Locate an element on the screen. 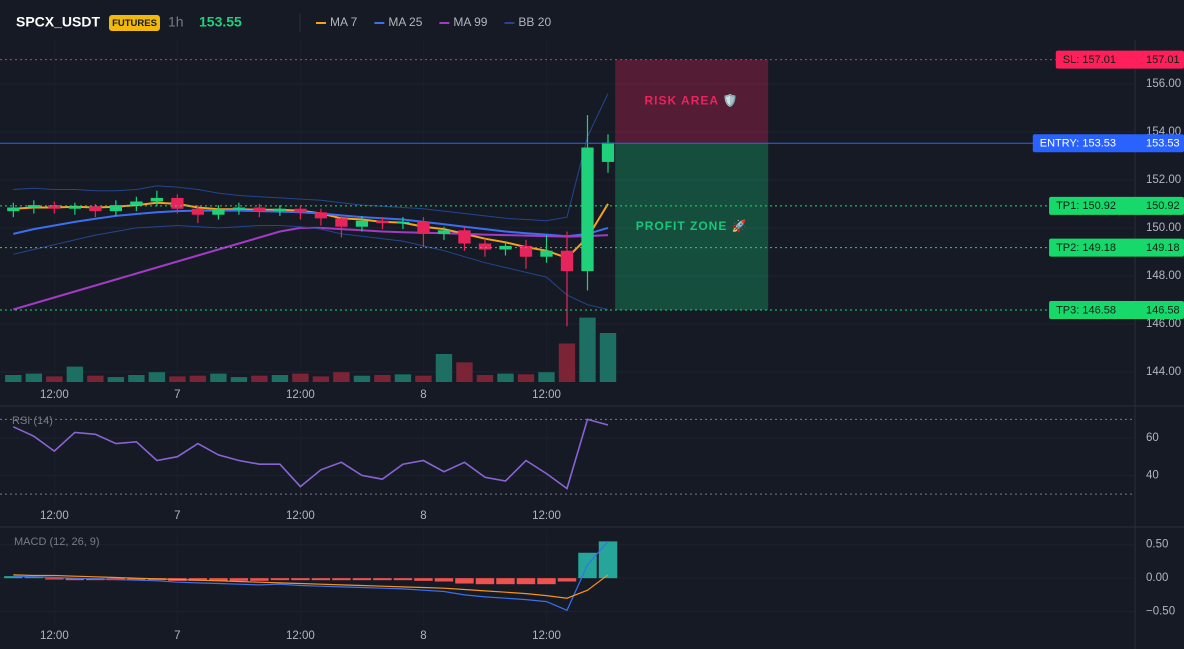  x-tick-label: 8 is located at coordinates (423, 395).